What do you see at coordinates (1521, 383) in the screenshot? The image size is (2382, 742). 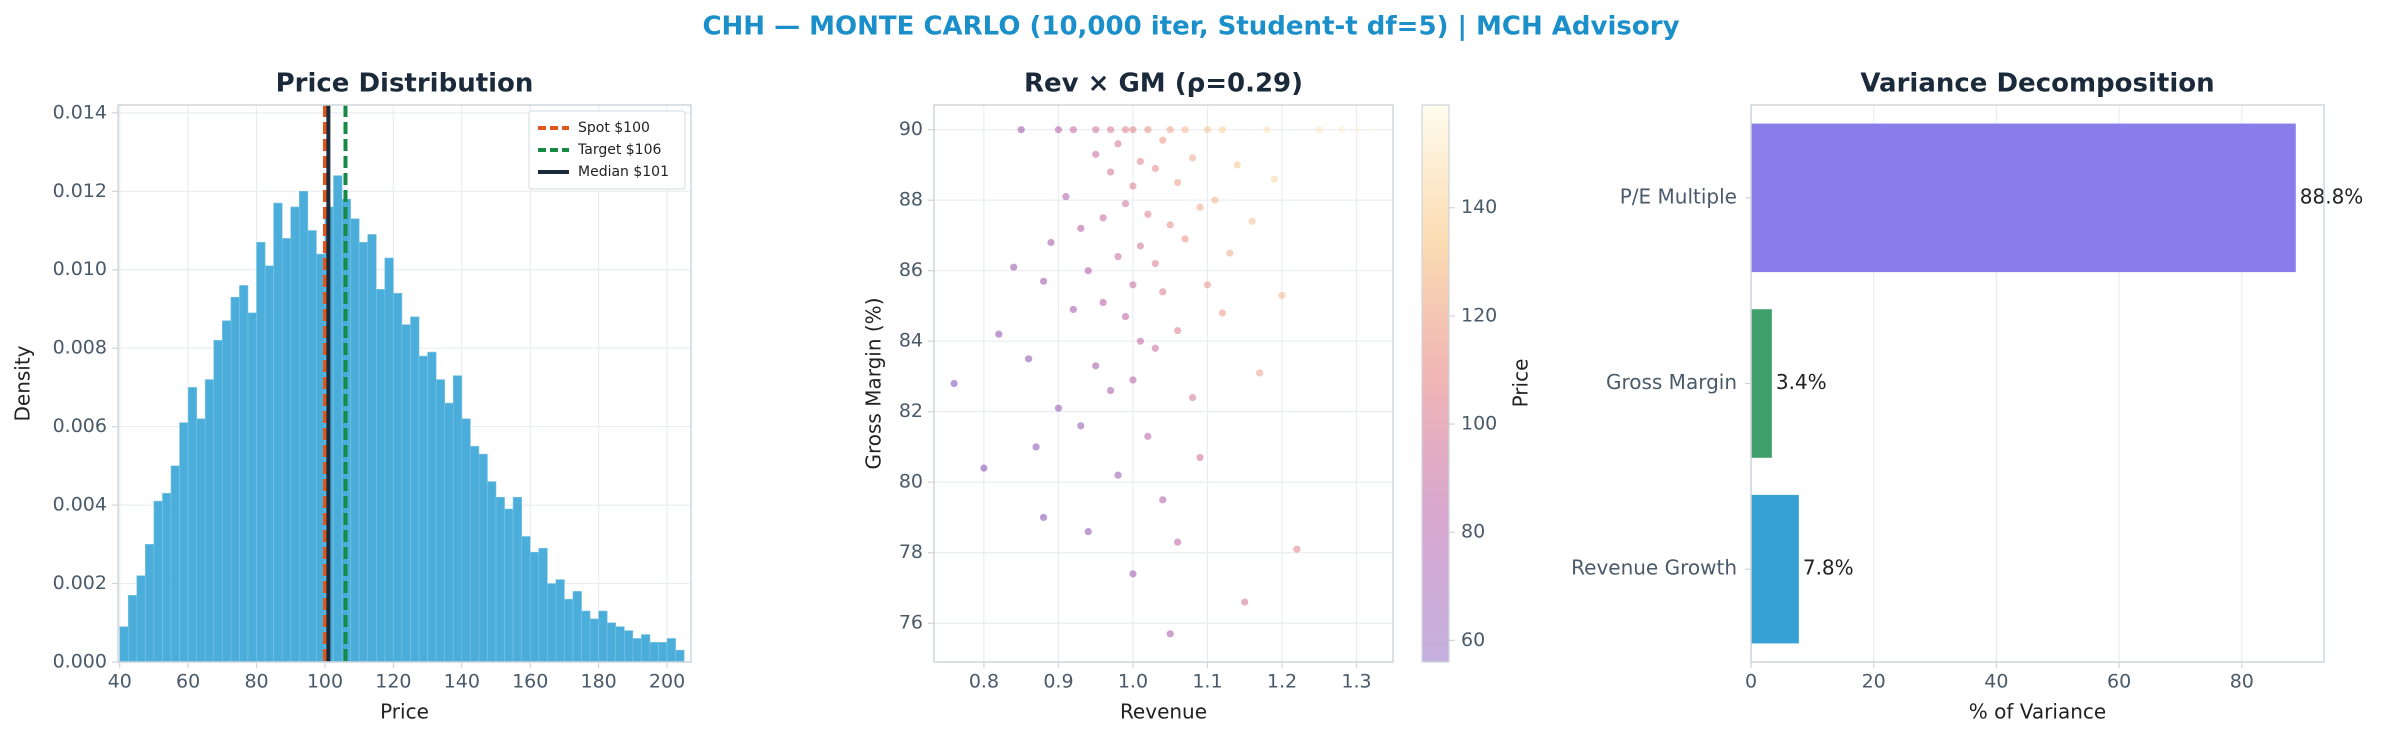 I see `colorbar-label: Price` at bounding box center [1521, 383].